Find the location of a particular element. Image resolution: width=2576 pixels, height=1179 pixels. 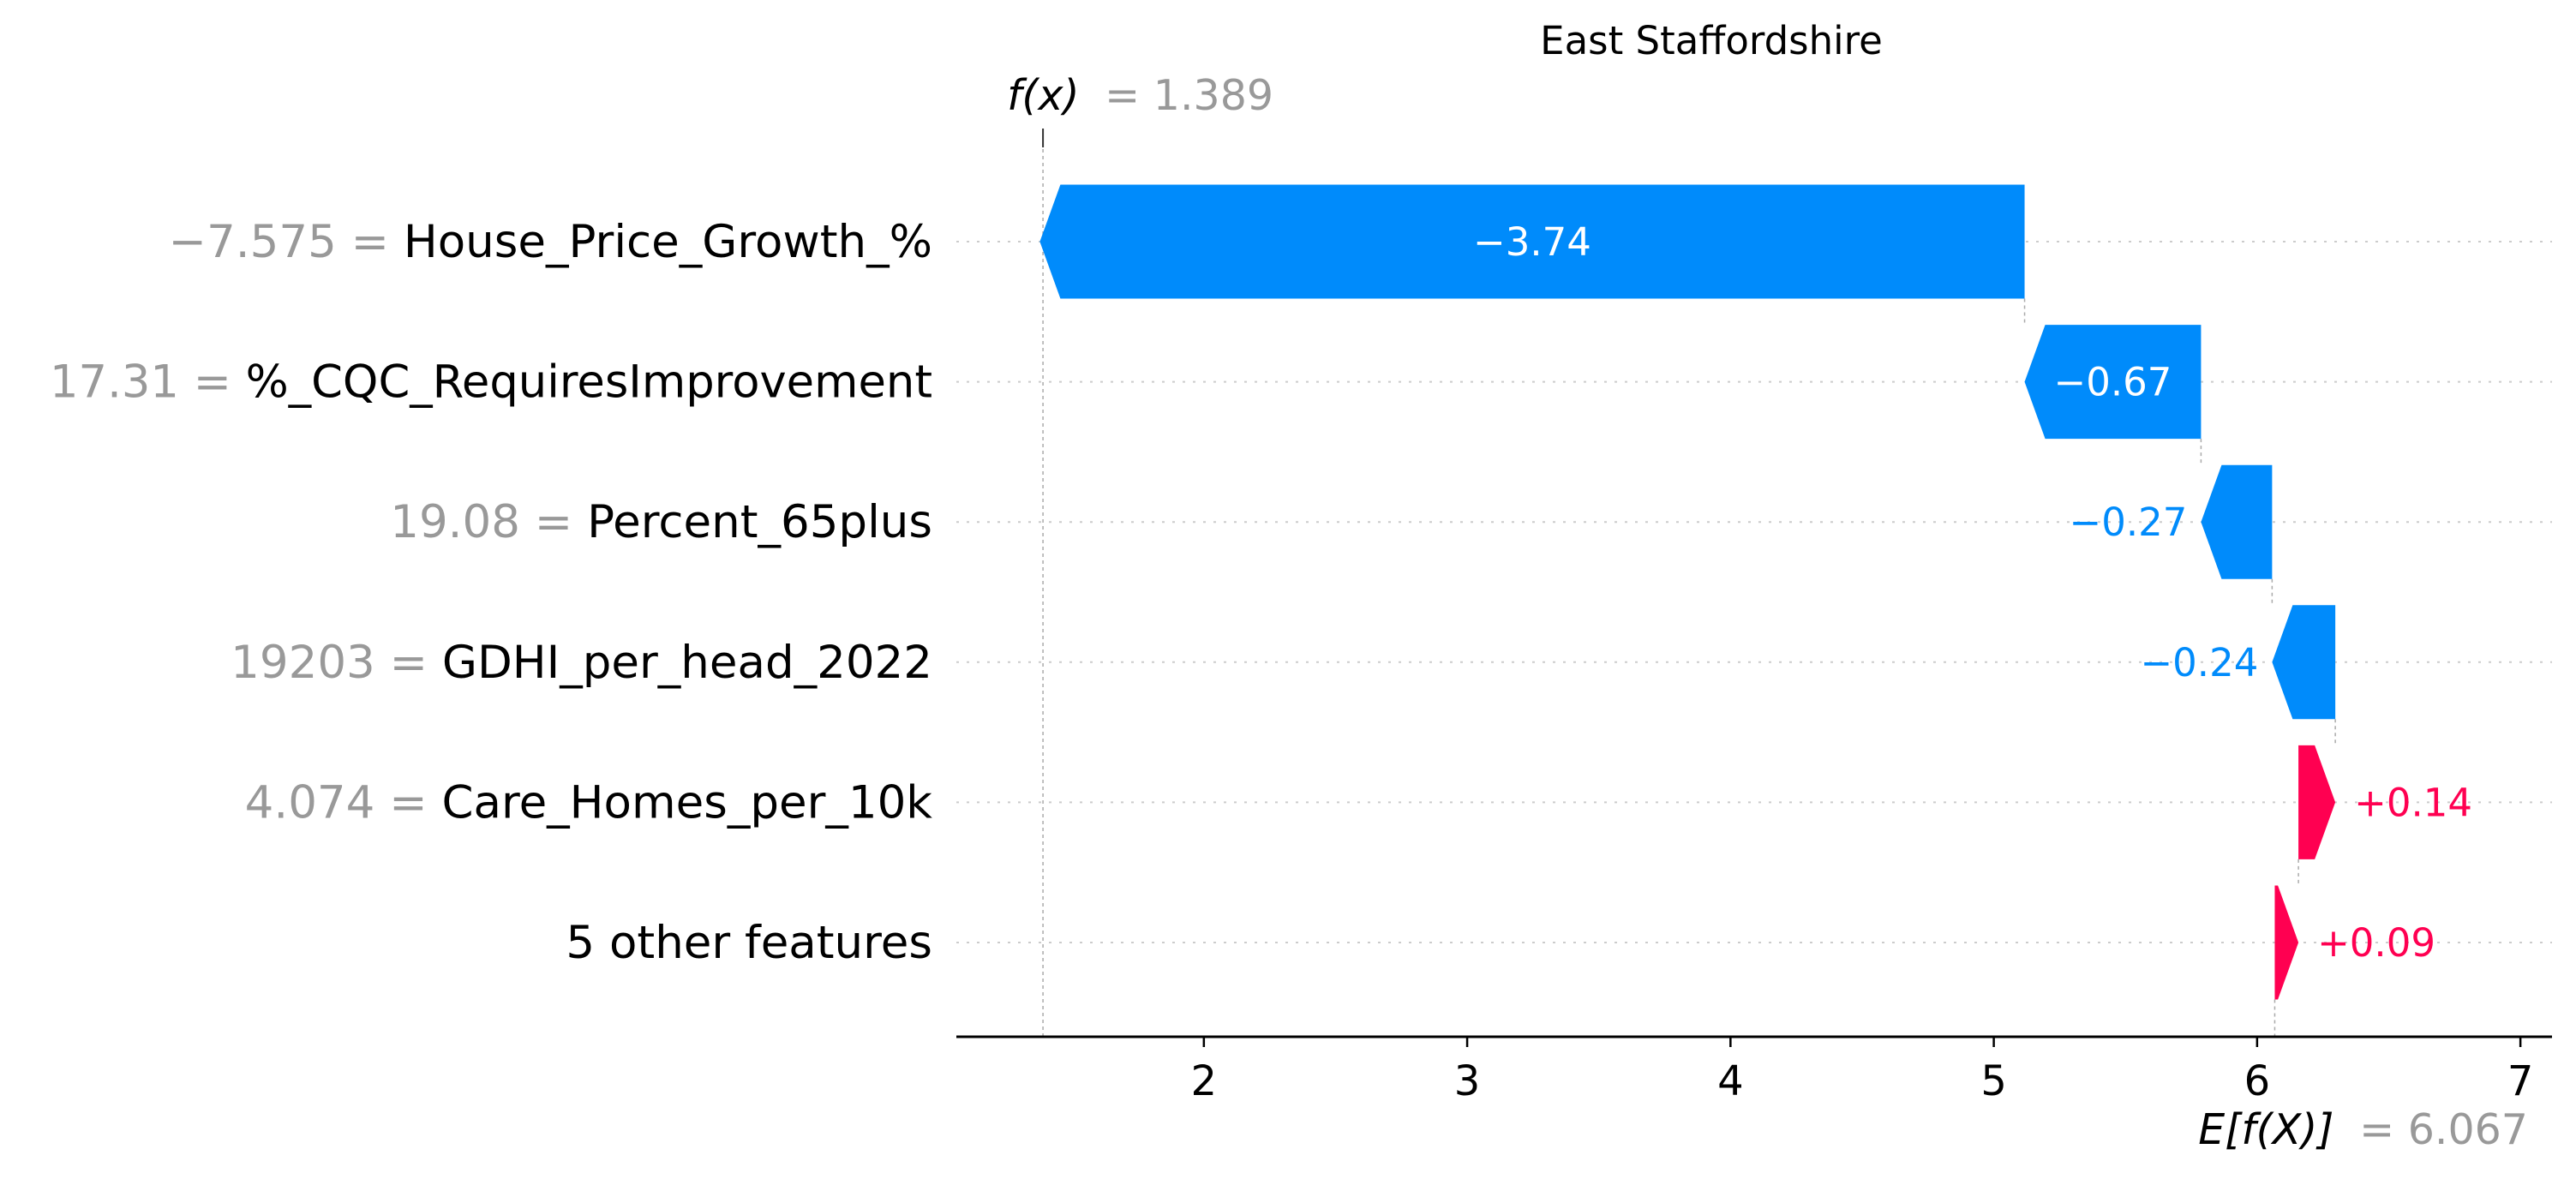

x-tick-label: 4 is located at coordinates (1730, 1081).